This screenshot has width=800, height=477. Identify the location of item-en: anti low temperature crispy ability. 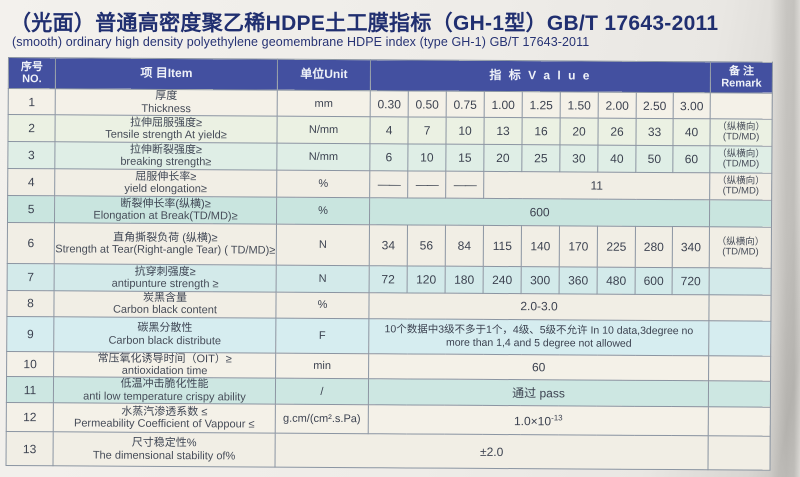
(164, 397).